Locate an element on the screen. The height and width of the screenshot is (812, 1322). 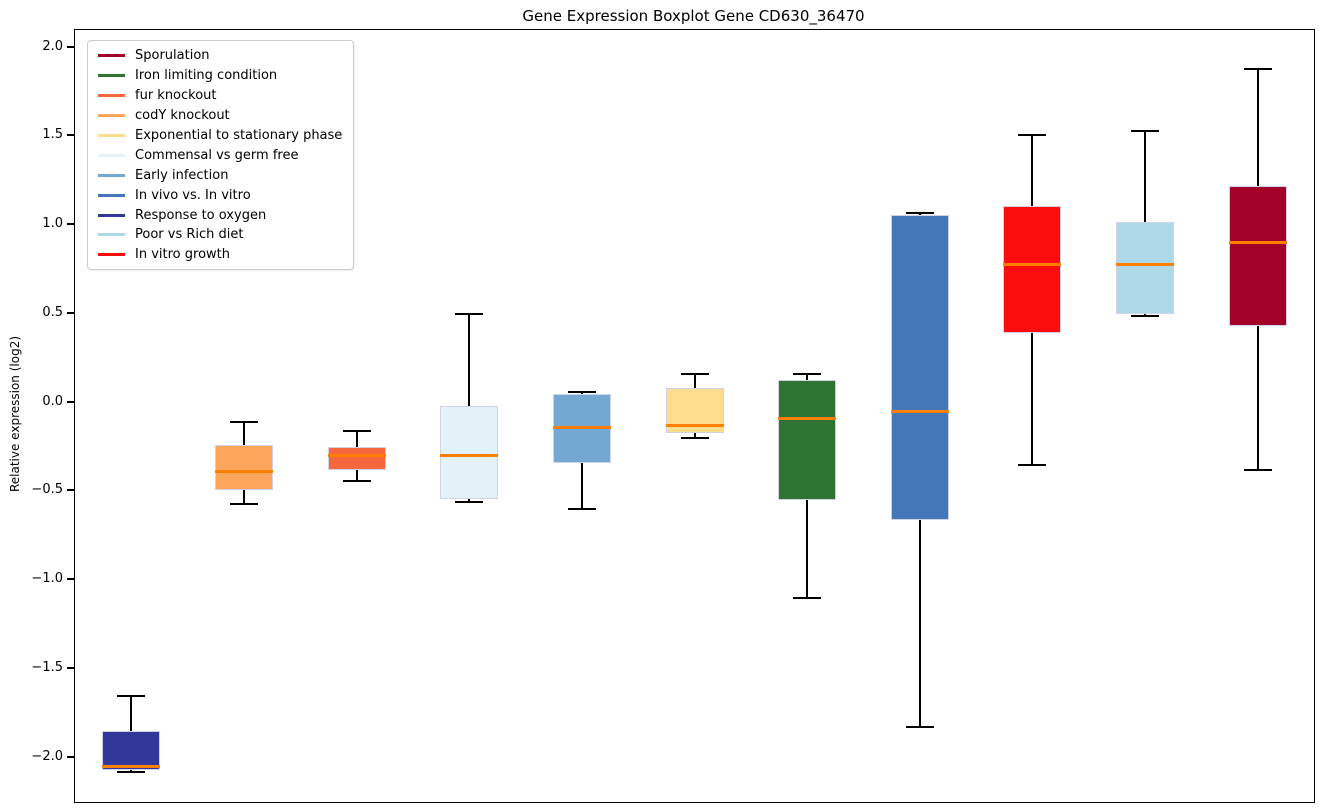
y-tick-label: −2.0 is located at coordinates (47, 756).